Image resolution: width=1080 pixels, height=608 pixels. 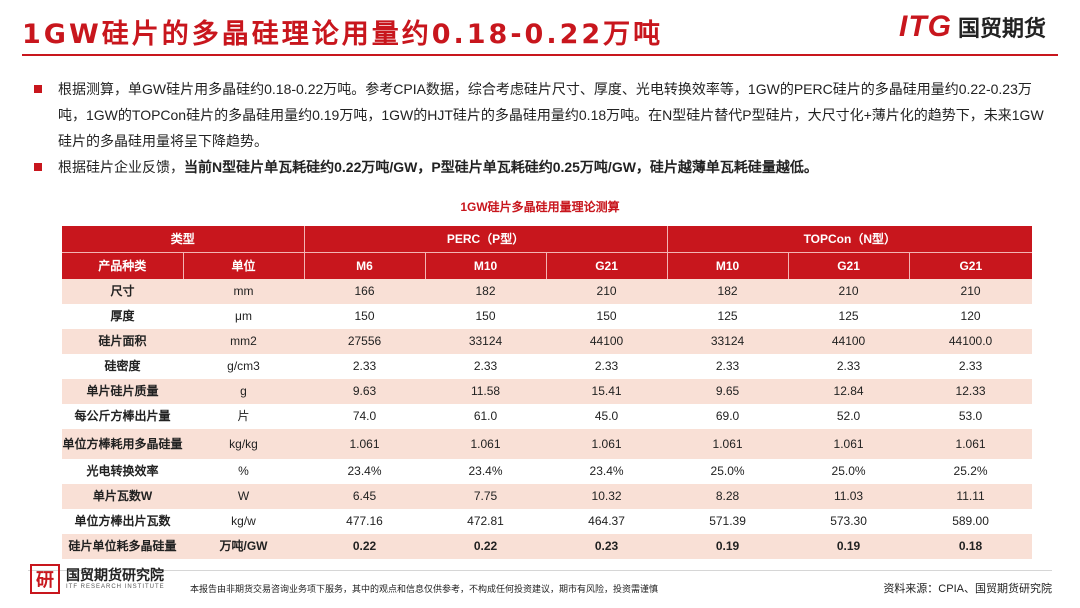 What do you see at coordinates (971, 496) in the screenshot?
I see `table-cell: 11.11` at bounding box center [971, 496].